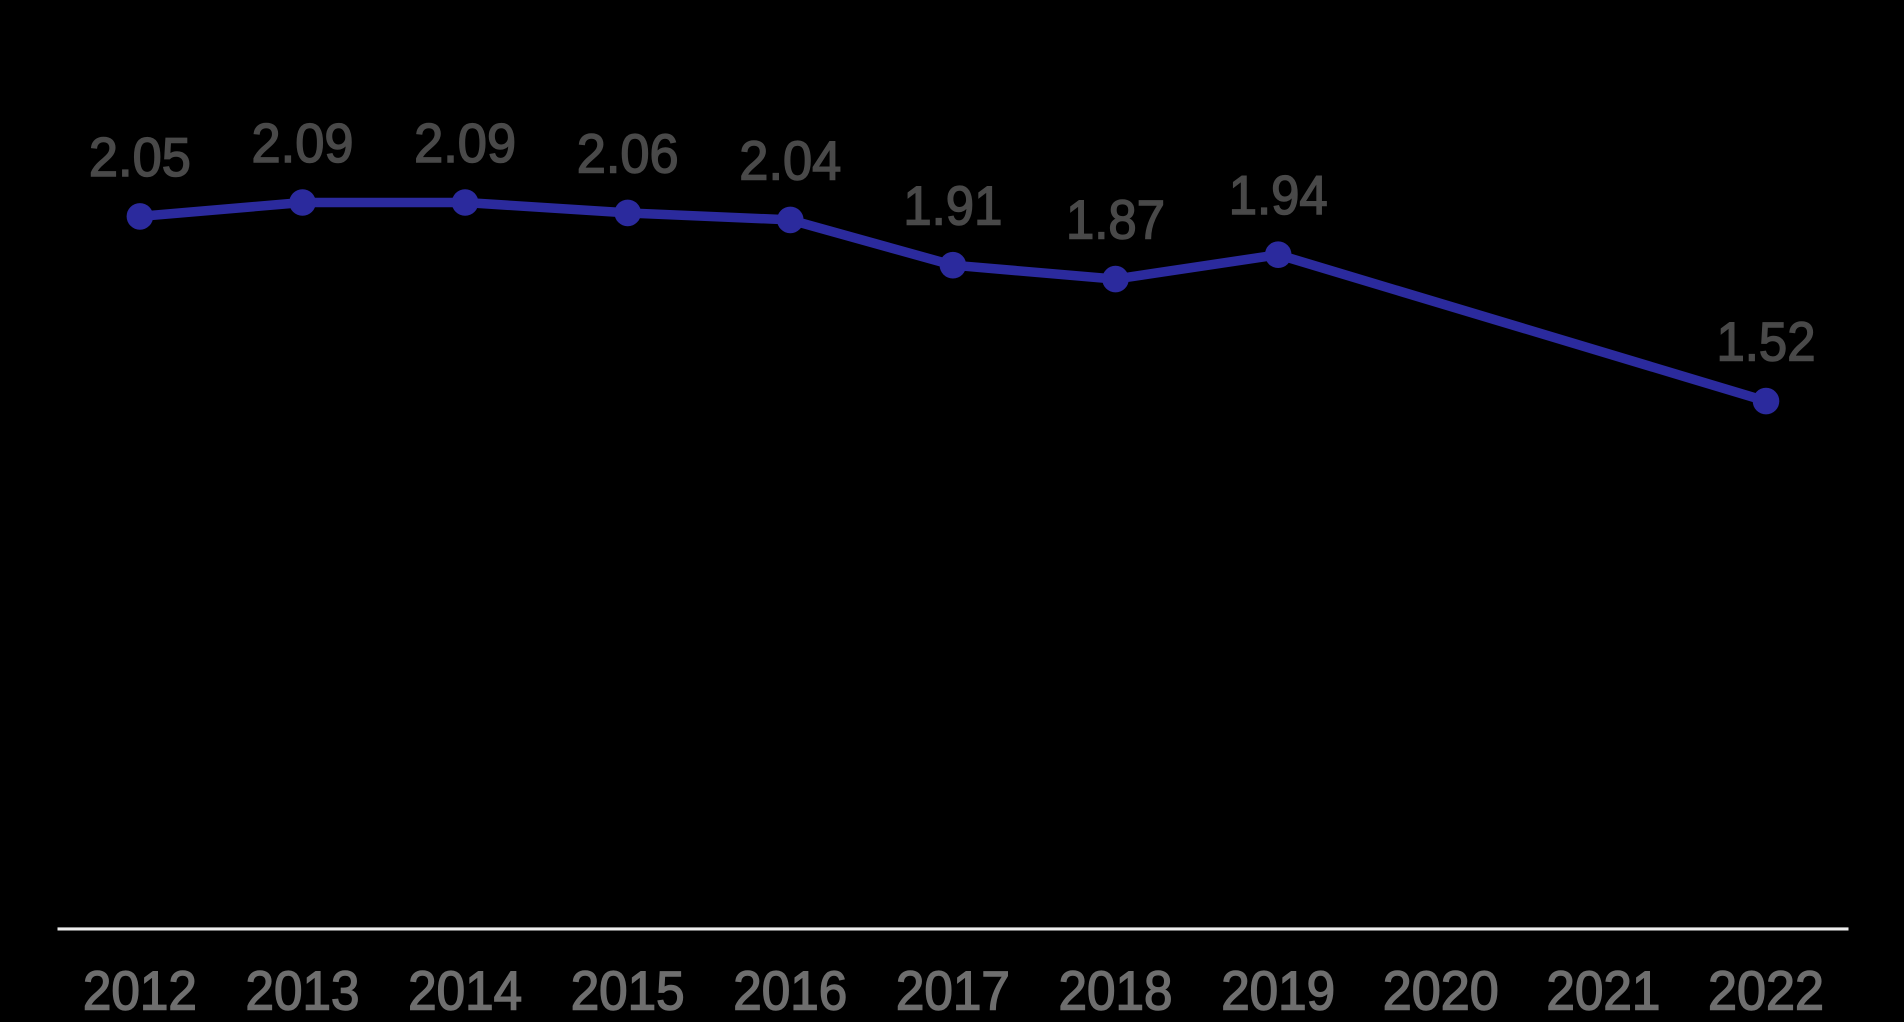 Image resolution: width=1904 pixels, height=1022 pixels. I want to click on svg-text: 2017, so click(953, 991).